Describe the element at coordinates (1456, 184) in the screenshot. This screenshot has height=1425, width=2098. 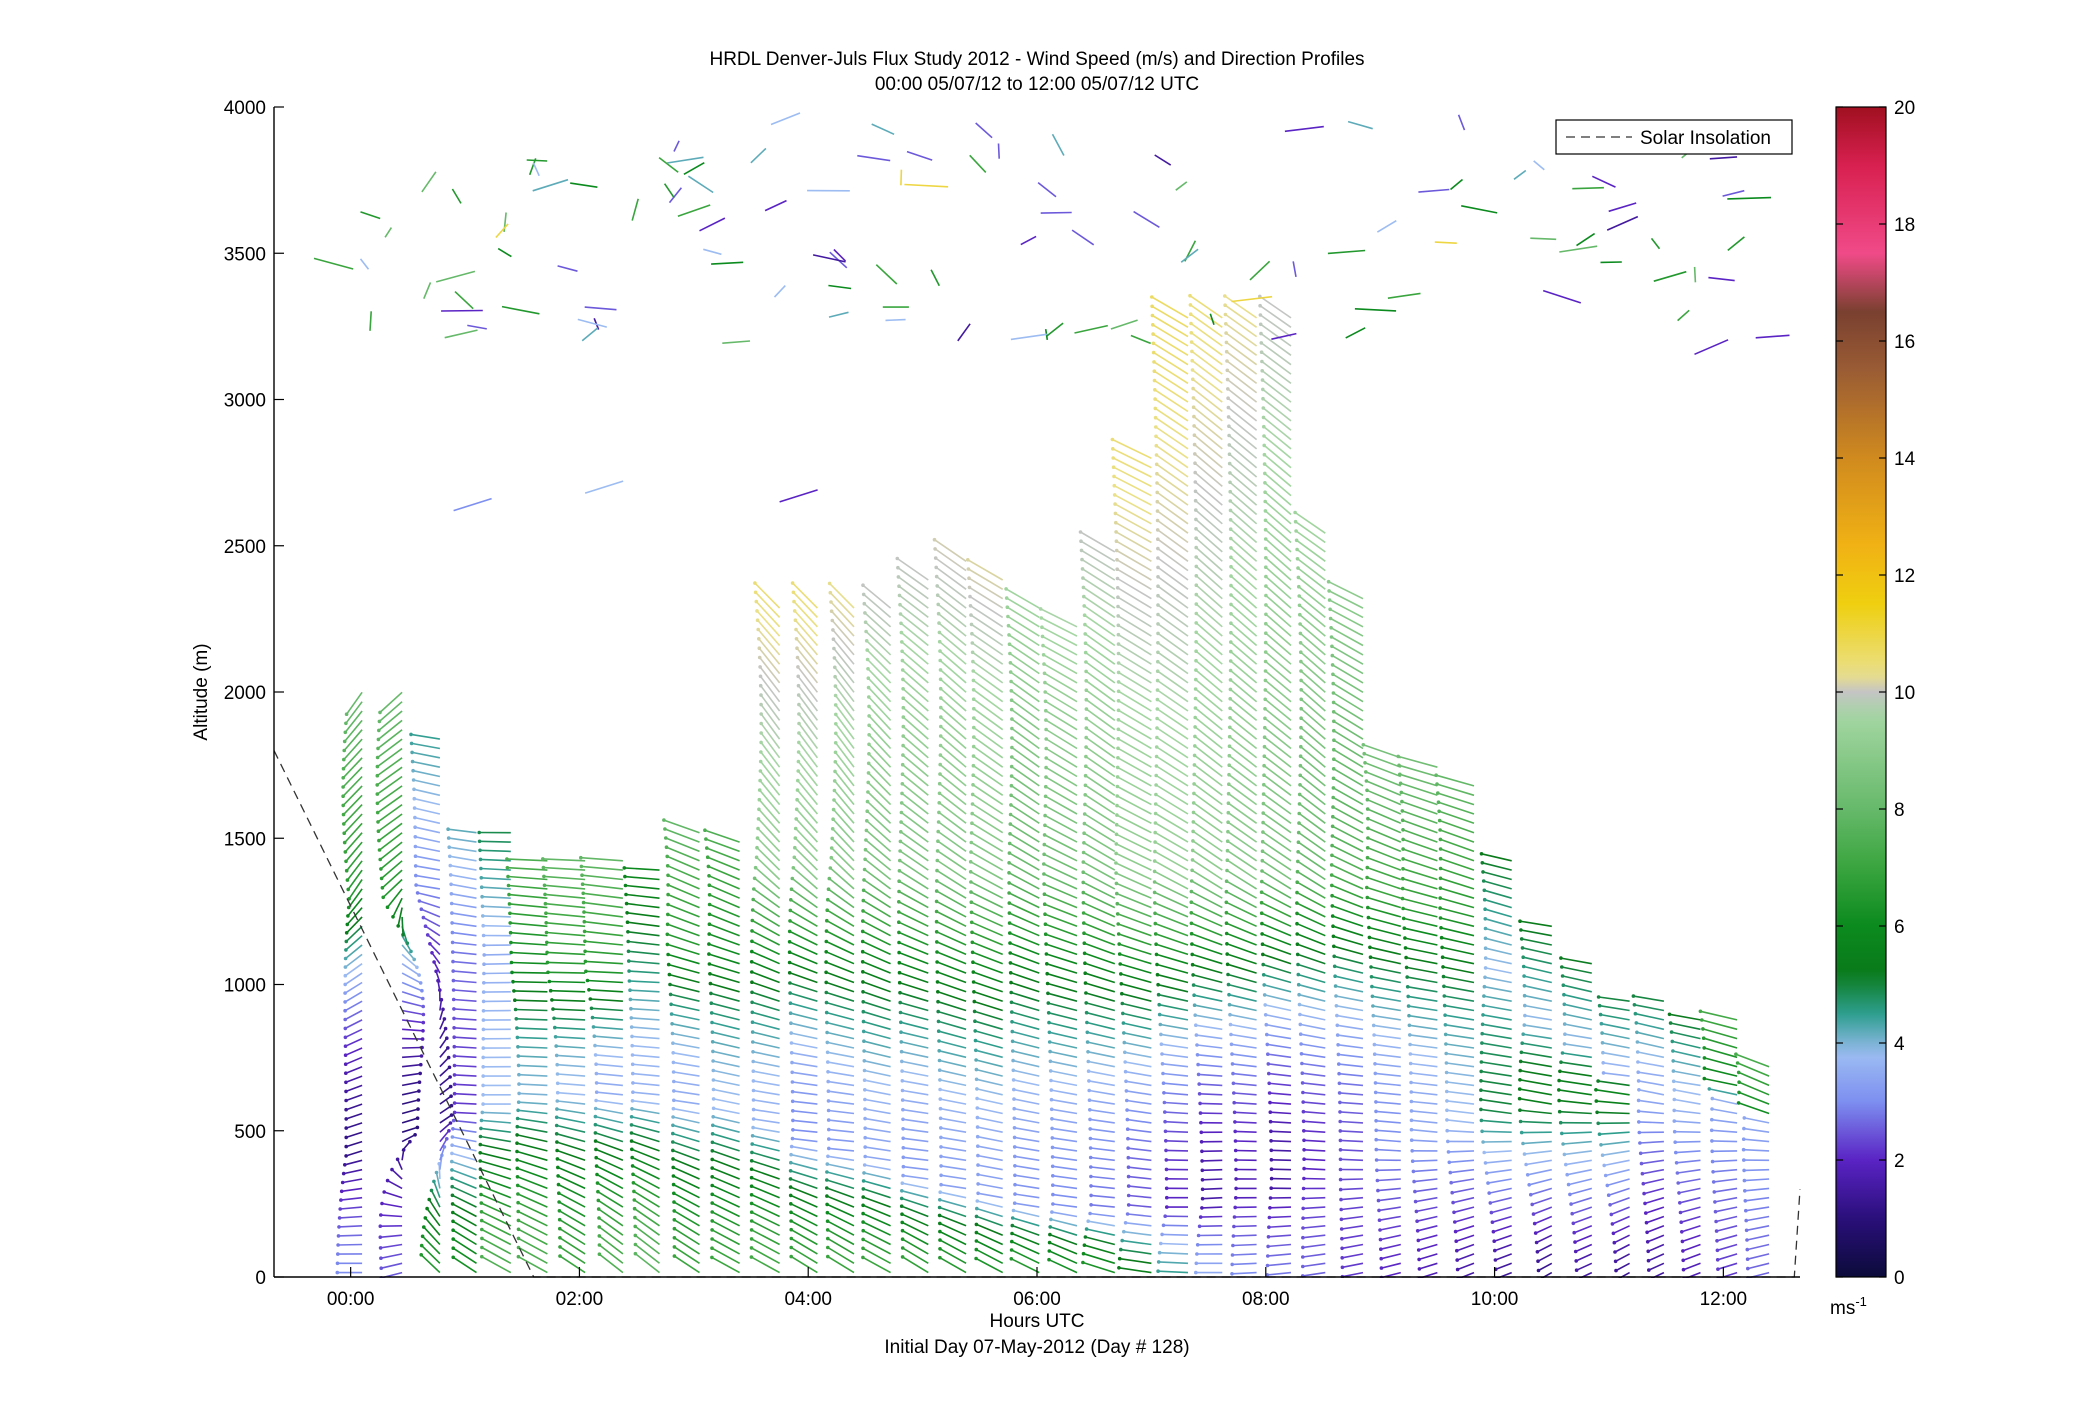
I see `scattered-vector` at that location.